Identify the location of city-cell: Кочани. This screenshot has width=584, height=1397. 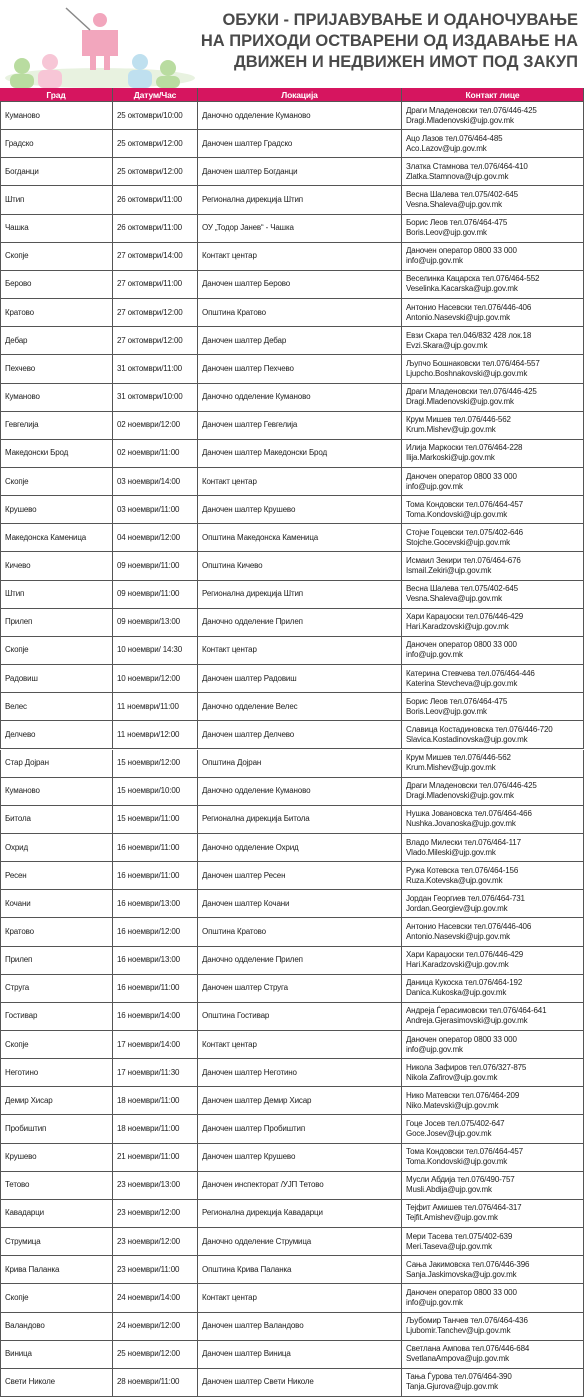
(56, 904).